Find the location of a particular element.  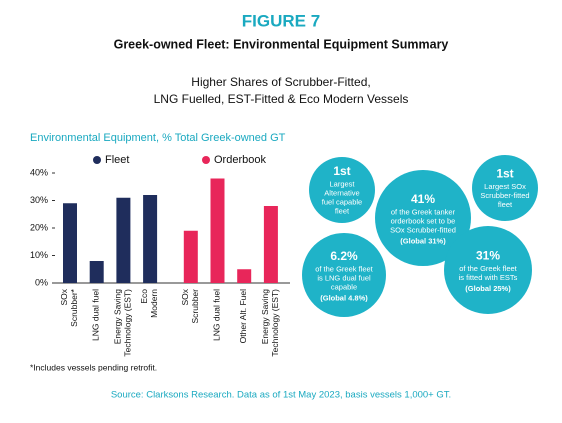

bubble-text: SOx Scrubber-fitted is located at coordinates (423, 229).